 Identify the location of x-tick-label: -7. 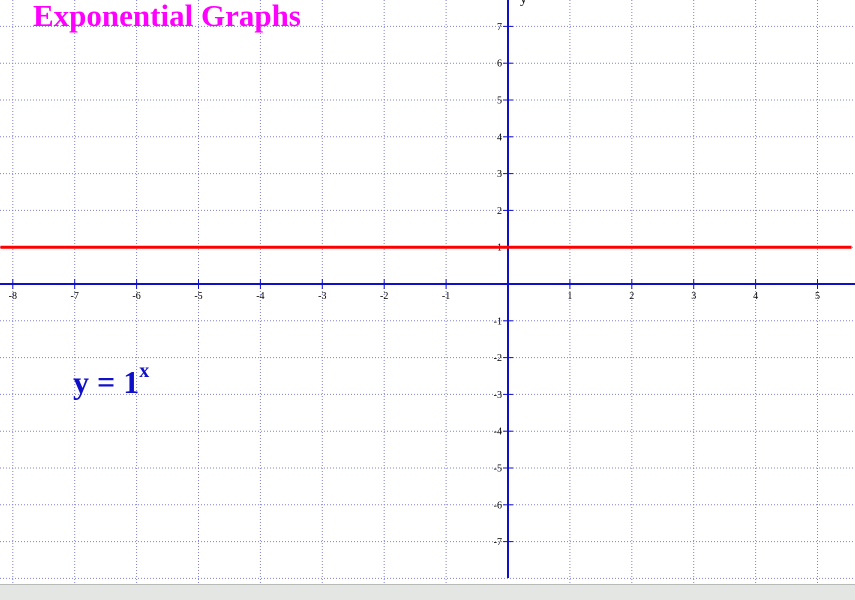
(75, 296).